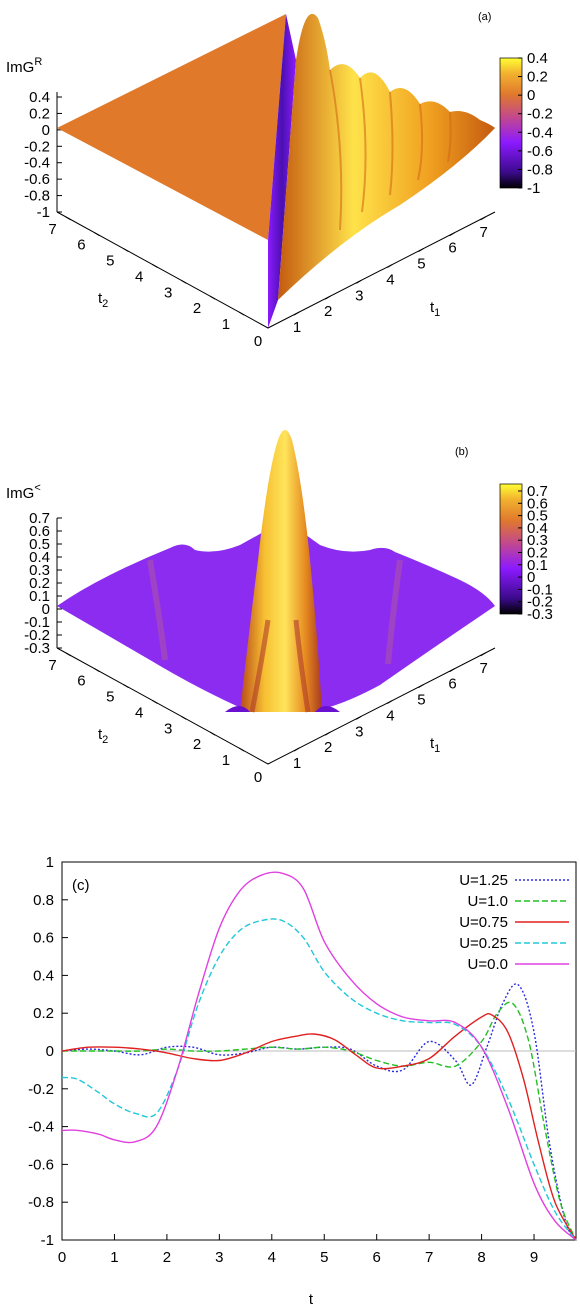 The image size is (580, 1309). What do you see at coordinates (390, 150) in the screenshot?
I see `panel-a-ridge-shading` at bounding box center [390, 150].